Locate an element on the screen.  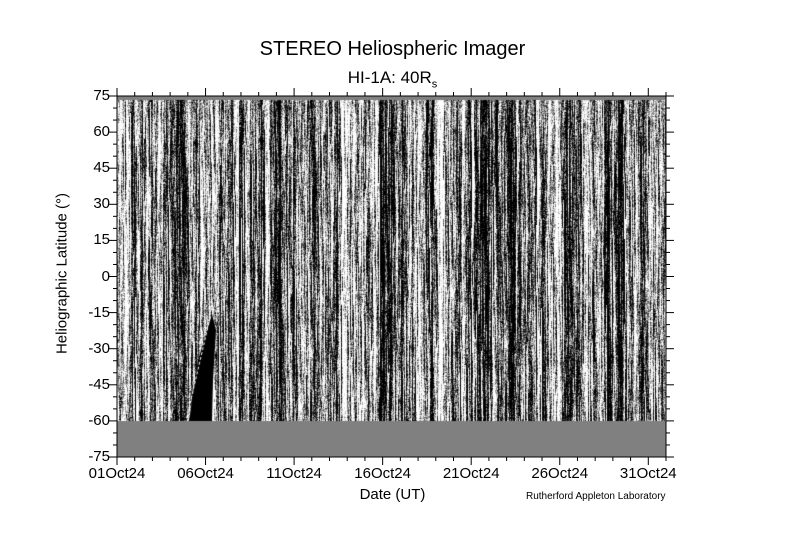
x-tick-label: 01Oct24 is located at coordinates (117, 473).